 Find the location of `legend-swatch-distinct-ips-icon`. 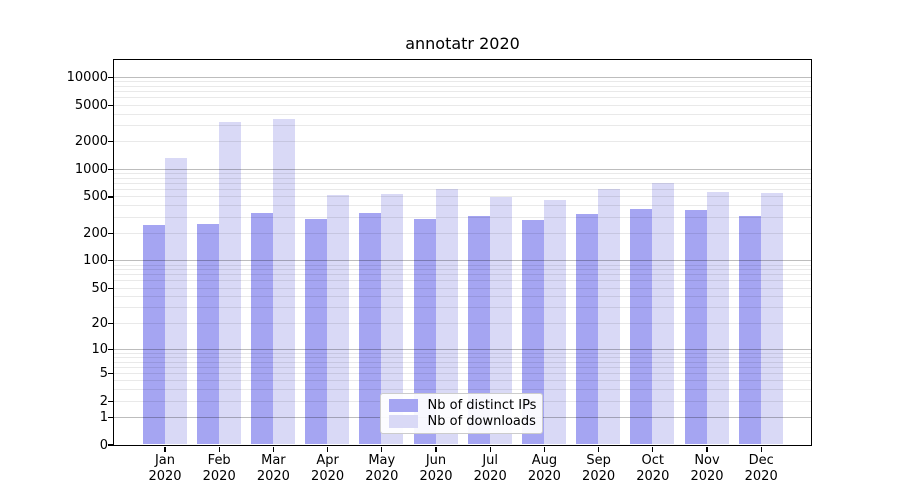

legend-swatch-distinct-ips-icon is located at coordinates (403, 405).